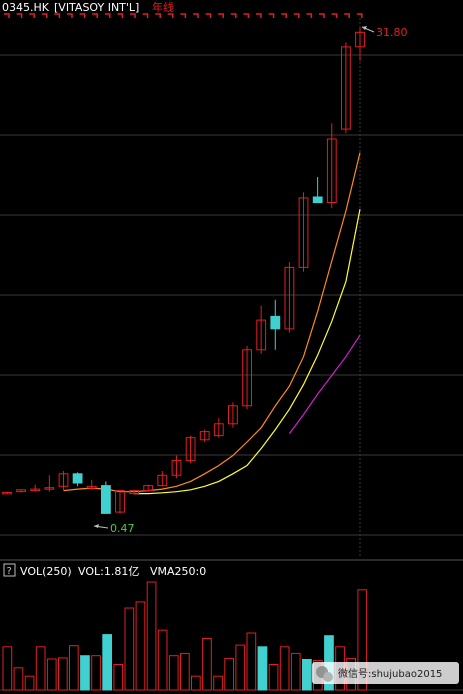 This screenshot has width=463, height=694. Describe the element at coordinates (364, 28) in the screenshot. I see `high-arrow-icon` at that location.